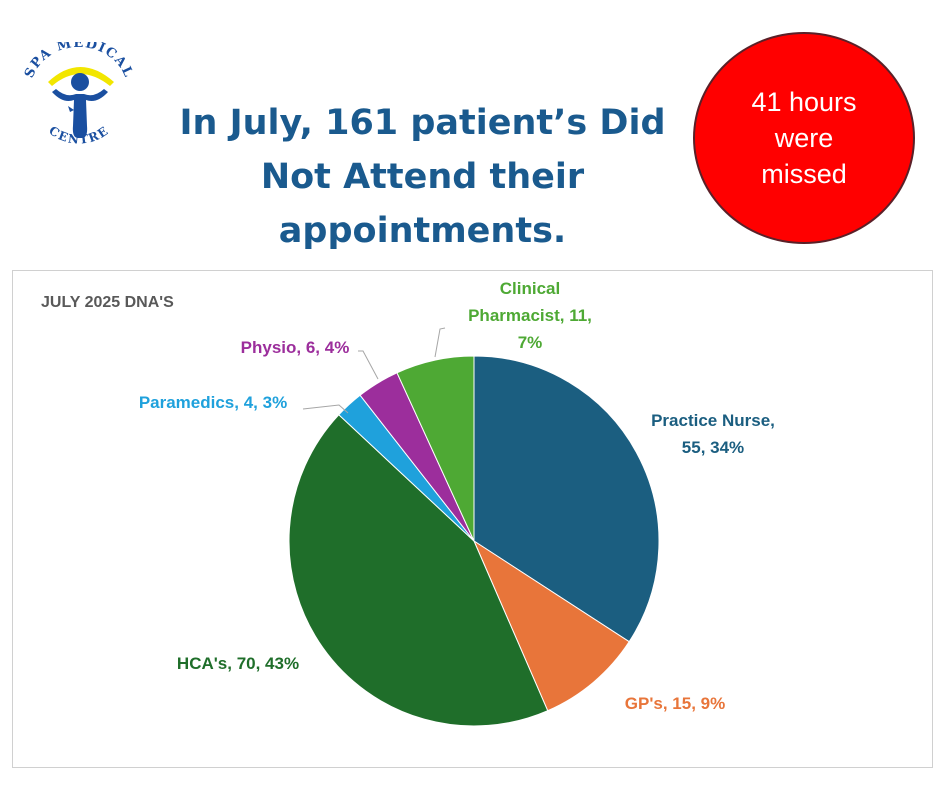  I want to click on slice-label-physio: Physio, 6, 4%, so click(295, 347).